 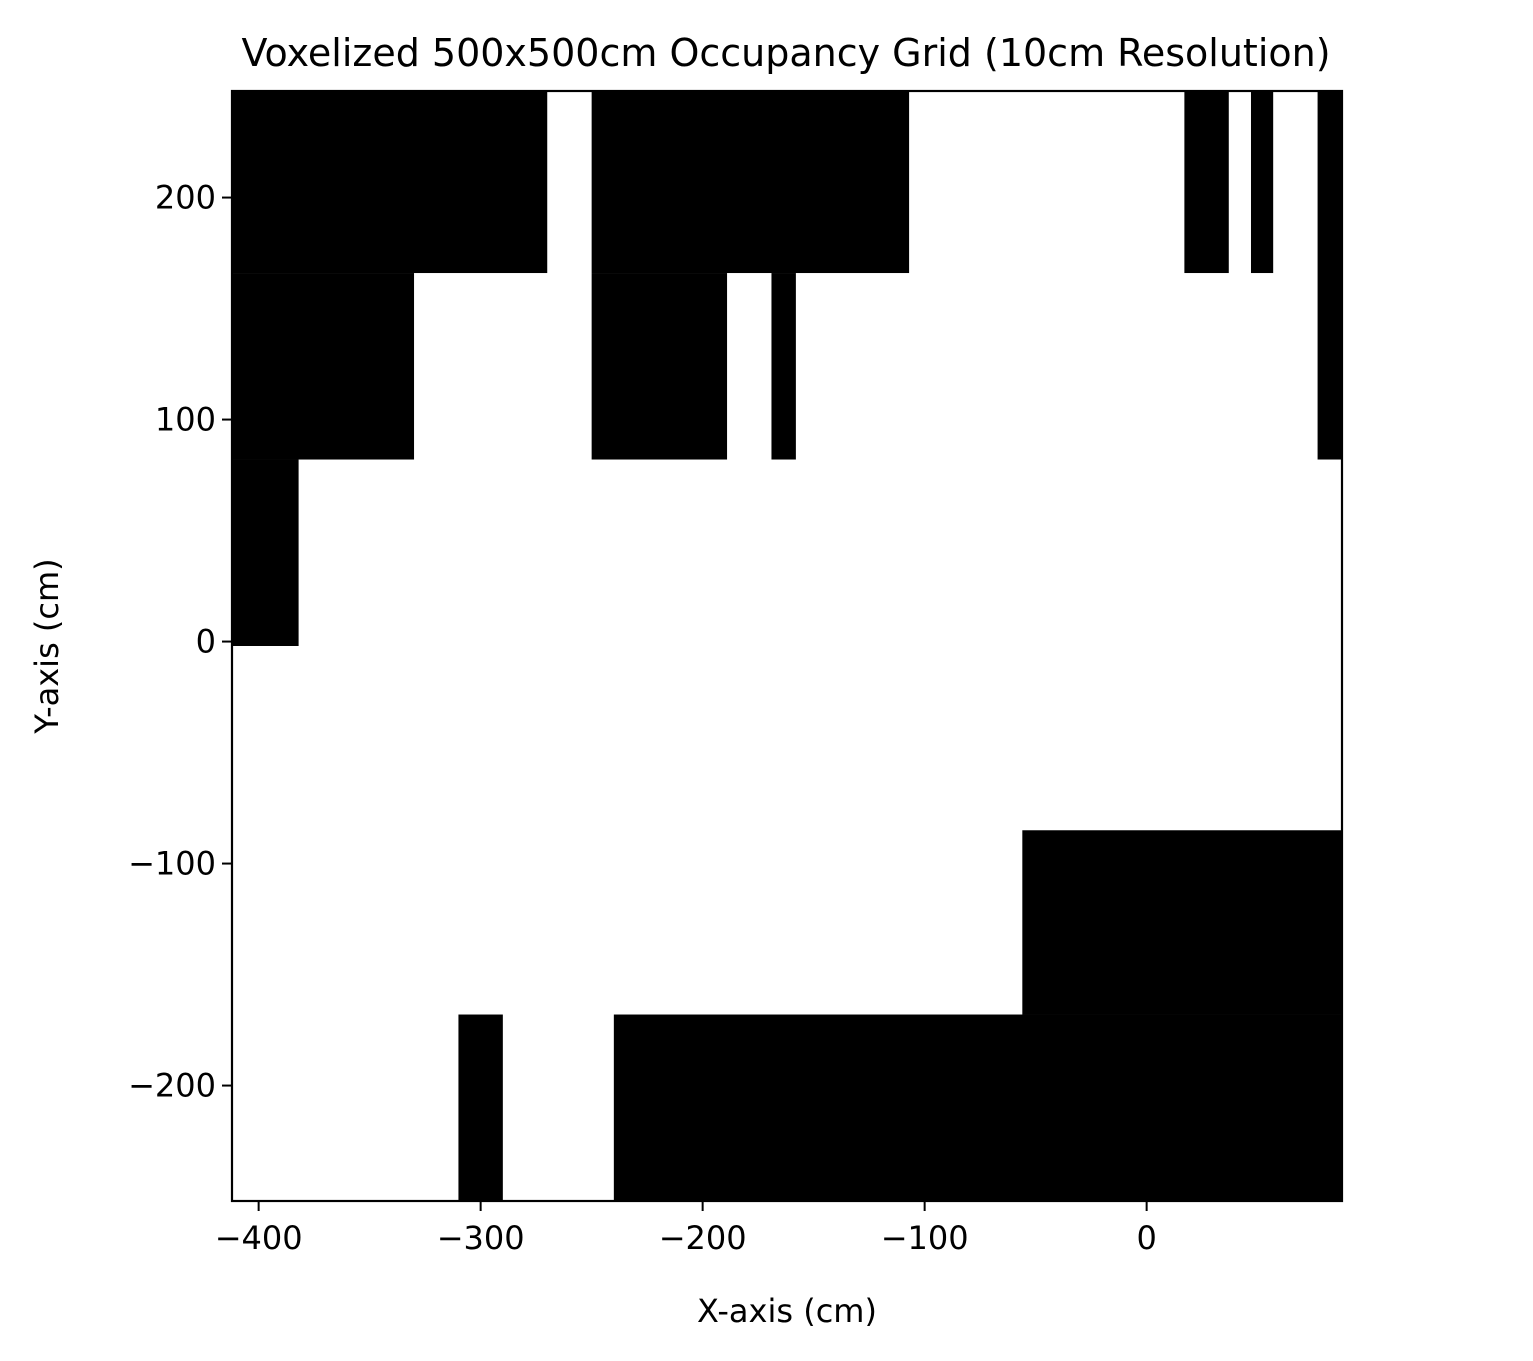 I want to click on x-tick-label: −100, so click(x=925, y=1238).